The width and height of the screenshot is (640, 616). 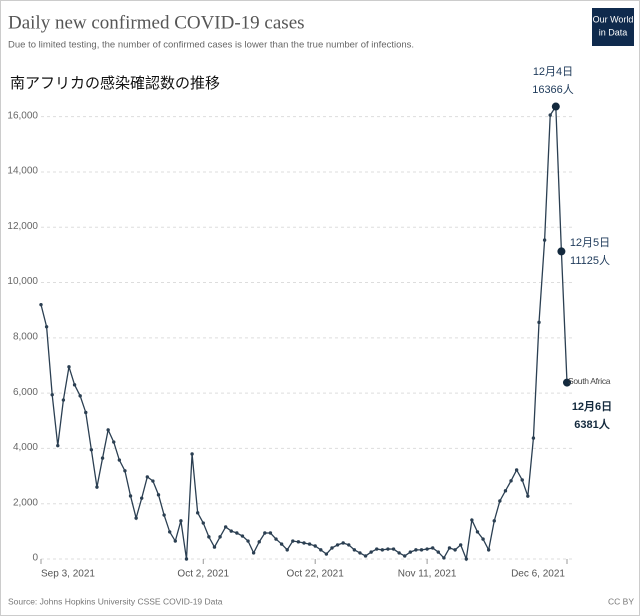 What do you see at coordinates (590, 243) in the screenshot?
I see `annotation-date: 12月5日` at bounding box center [590, 243].